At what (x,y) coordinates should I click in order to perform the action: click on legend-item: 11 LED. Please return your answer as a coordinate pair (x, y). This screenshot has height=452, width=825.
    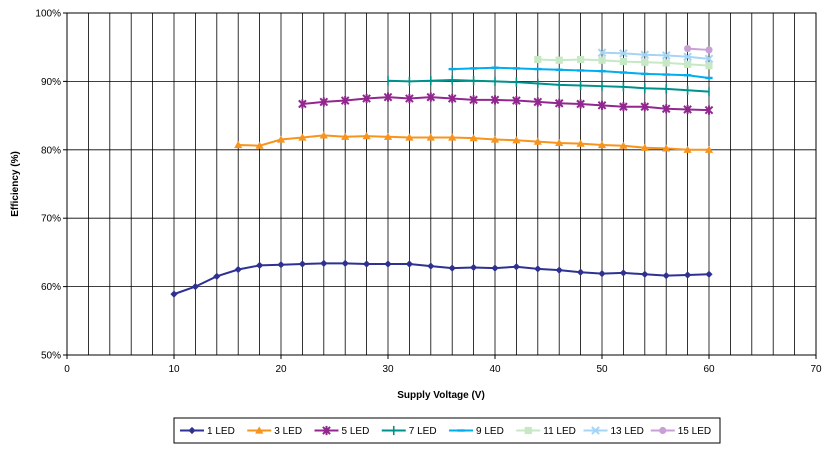
    Looking at the image, I should click on (546, 431).